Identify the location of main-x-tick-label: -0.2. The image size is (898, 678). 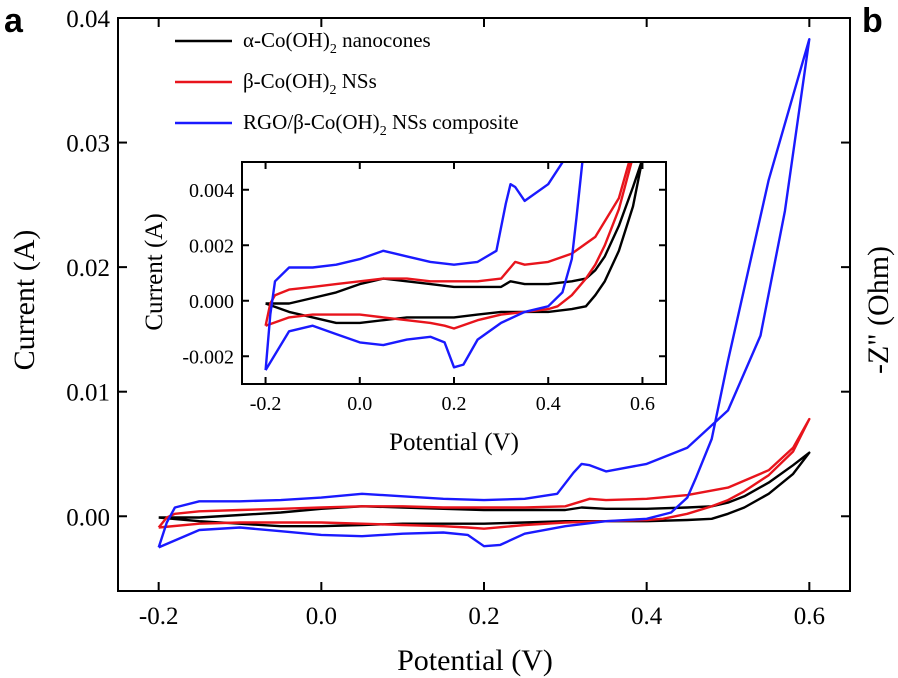
(159, 616).